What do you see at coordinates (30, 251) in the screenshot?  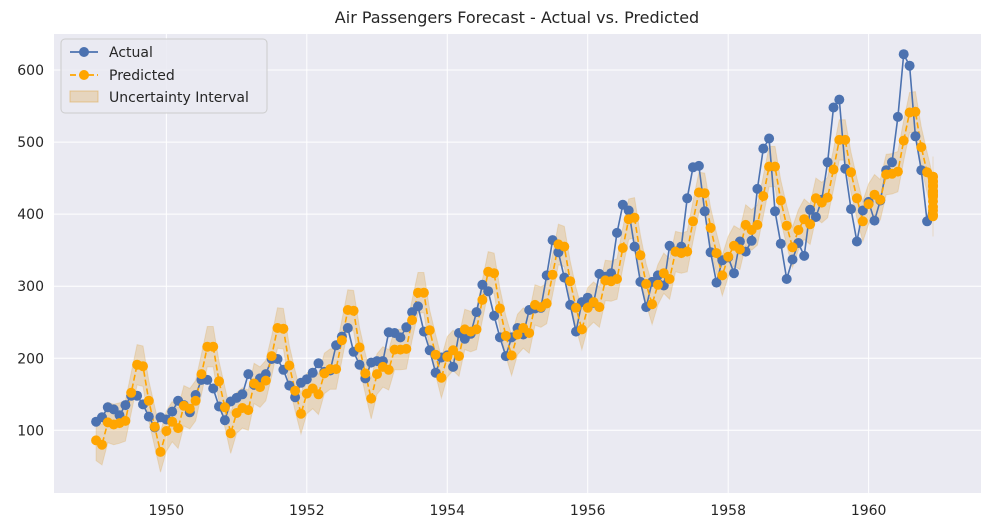 I see `y-axis-ticks: 100 200 300 400 500 600` at bounding box center [30, 251].